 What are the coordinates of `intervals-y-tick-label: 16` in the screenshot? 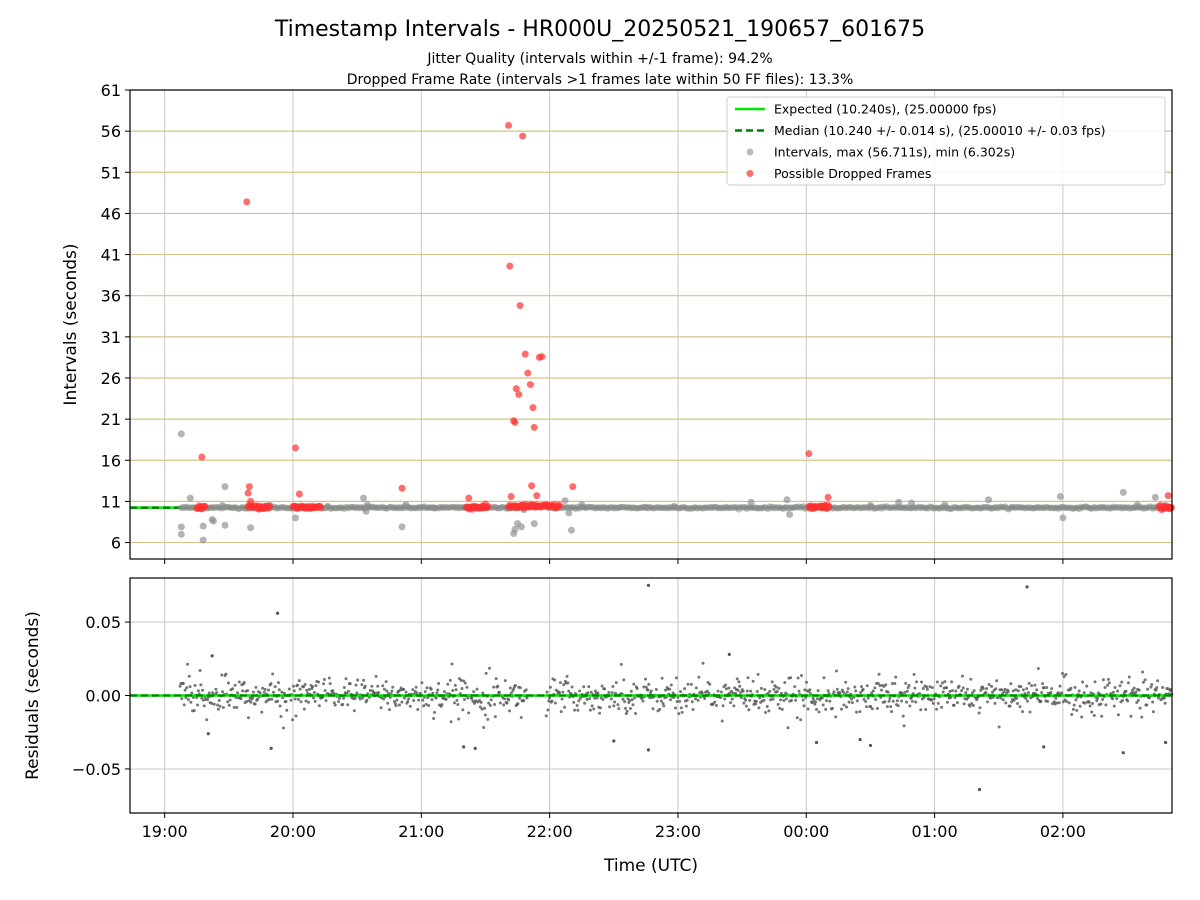 It's located at (111, 460).